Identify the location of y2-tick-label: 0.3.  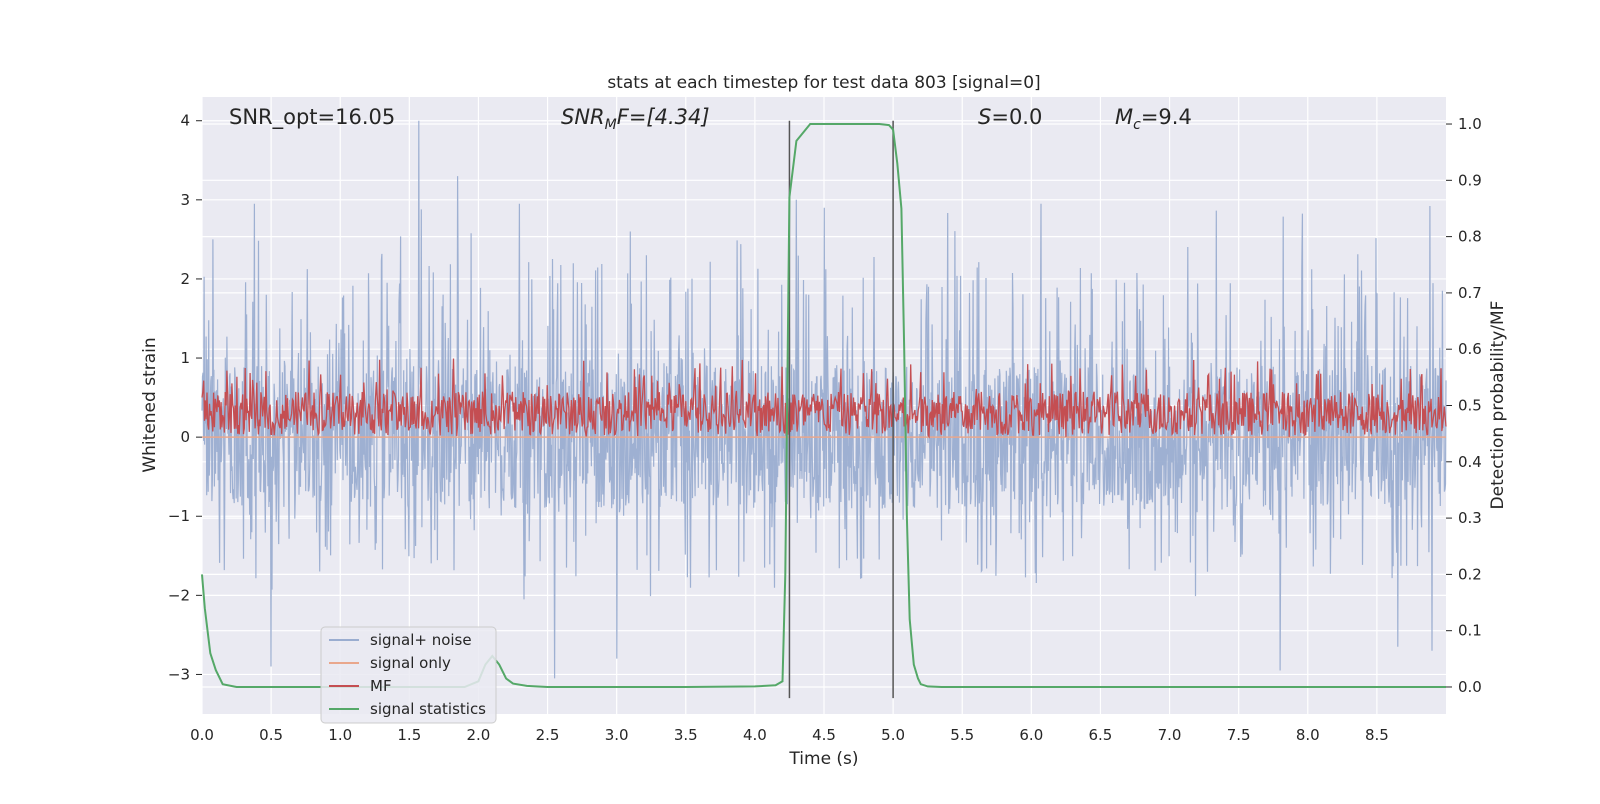
(1470, 518).